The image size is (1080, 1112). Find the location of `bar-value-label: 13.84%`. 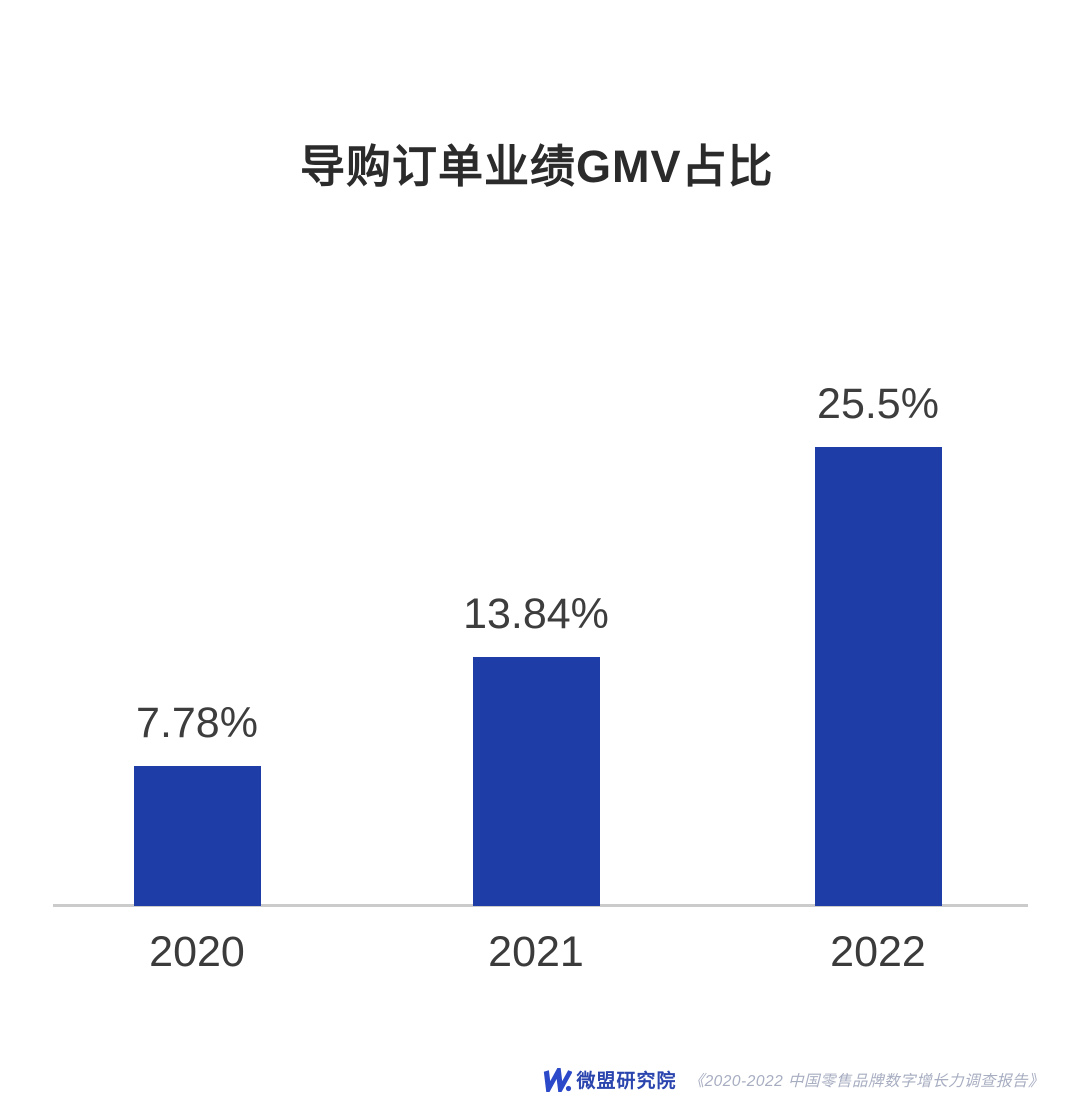

bar-value-label: 13.84% is located at coordinates (536, 614).